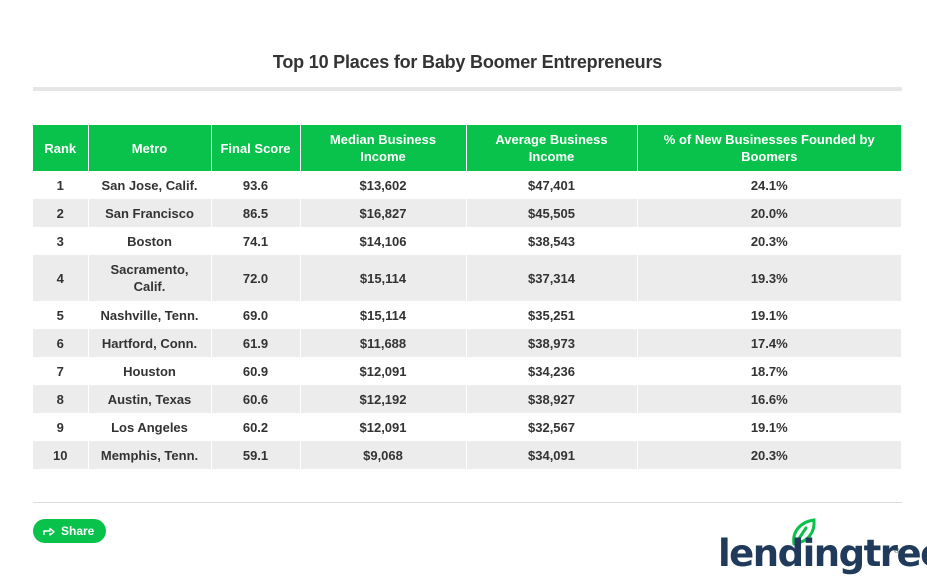 This screenshot has height=585, width=927. Describe the element at coordinates (769, 278) in the screenshot. I see `table-cell: 19.3%` at that location.